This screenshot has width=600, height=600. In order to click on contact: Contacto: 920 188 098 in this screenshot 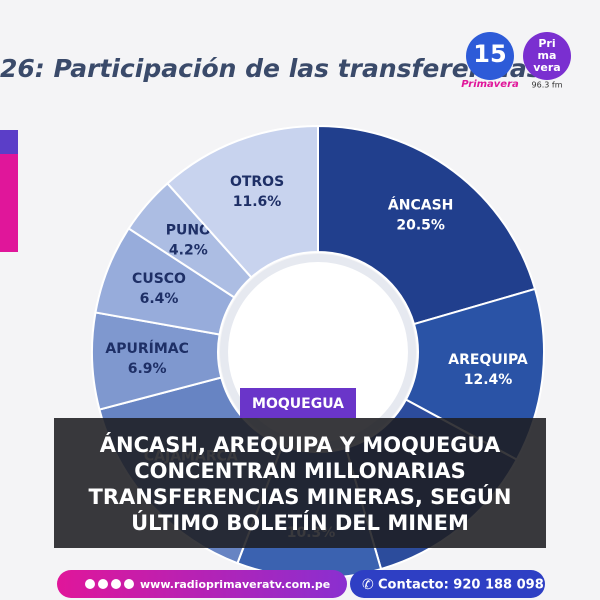, I will do `click(461, 585)`.